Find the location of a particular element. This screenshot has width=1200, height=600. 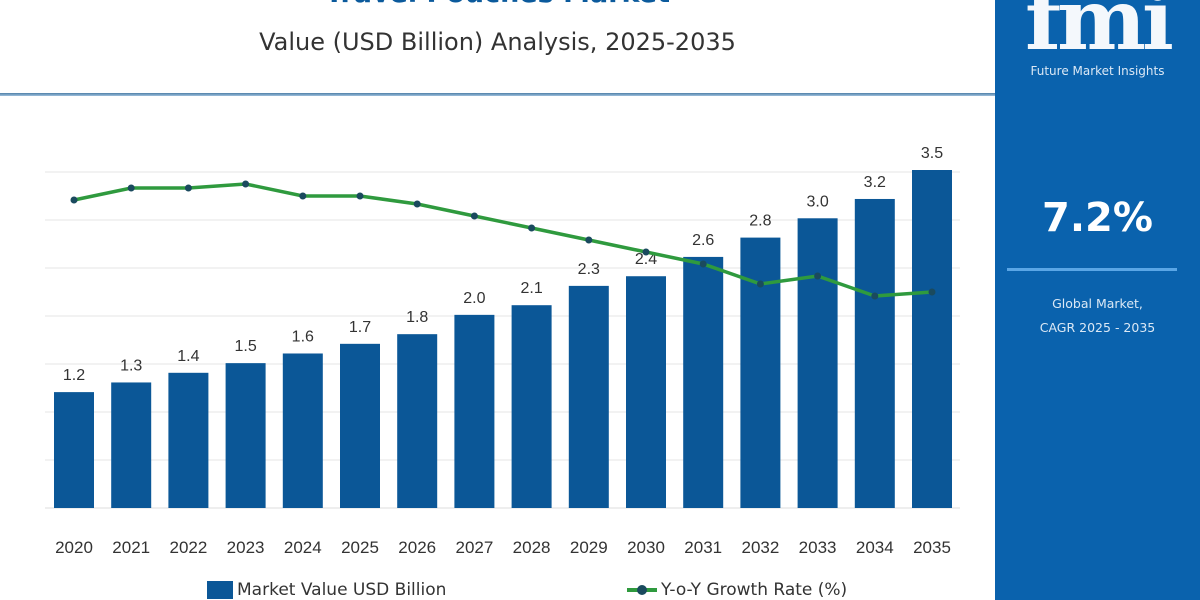

x-tick-2021: 2021 is located at coordinates (131, 547).